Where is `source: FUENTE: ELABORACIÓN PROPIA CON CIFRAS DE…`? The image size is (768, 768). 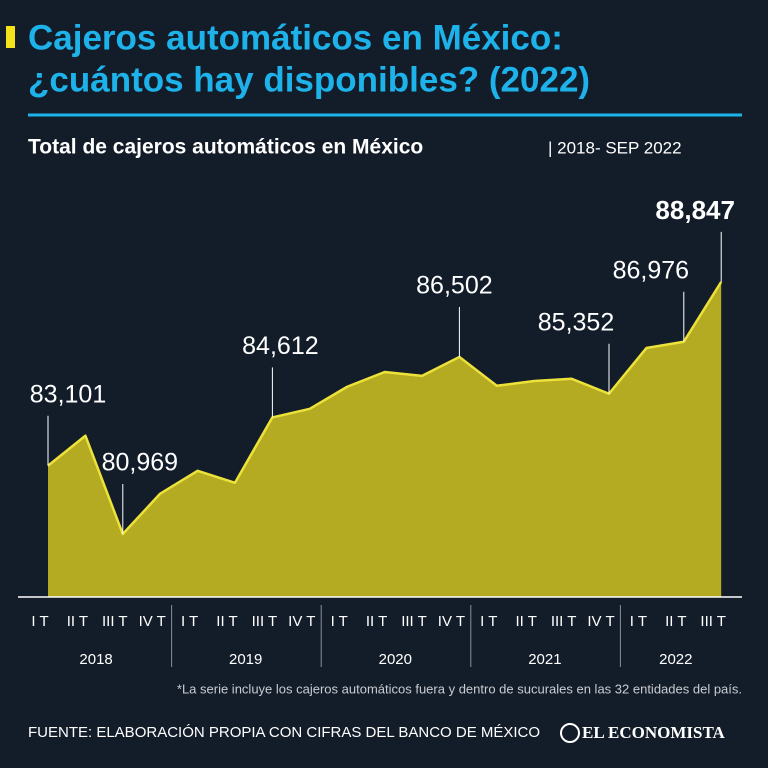
source: FUENTE: ELABORACIÓN PROPIA CON CIFRAS DE… is located at coordinates (284, 732).